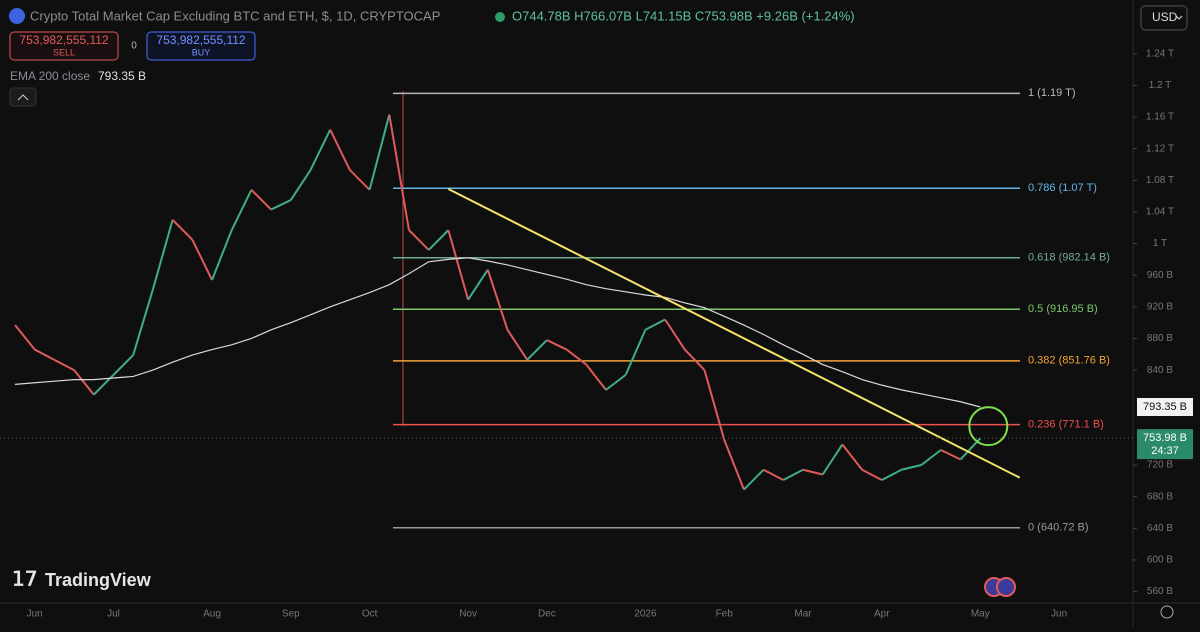  Describe the element at coordinates (1160, 275) in the screenshot. I see `y-tick-label: 960 B` at that location.